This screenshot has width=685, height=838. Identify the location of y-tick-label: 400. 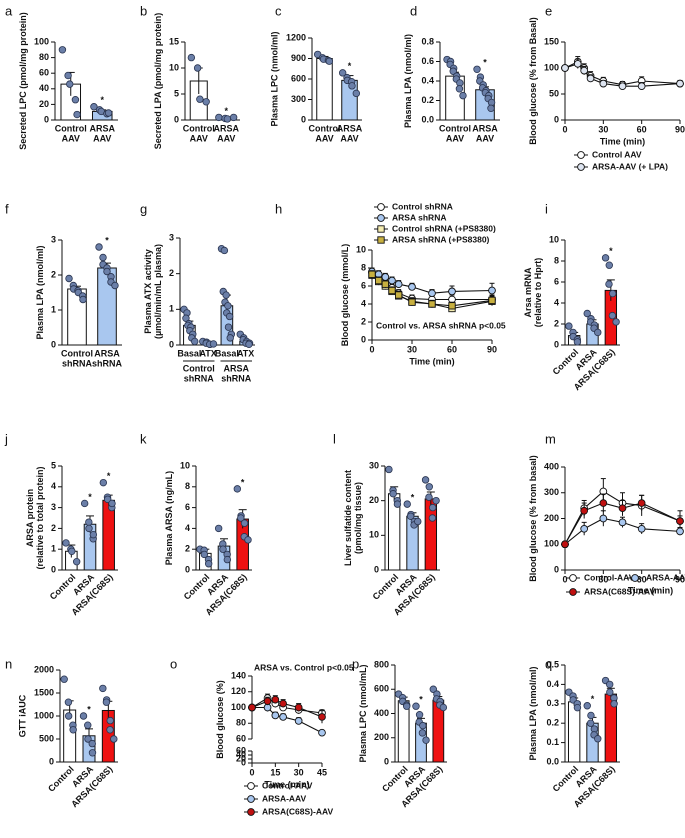
(551, 466).